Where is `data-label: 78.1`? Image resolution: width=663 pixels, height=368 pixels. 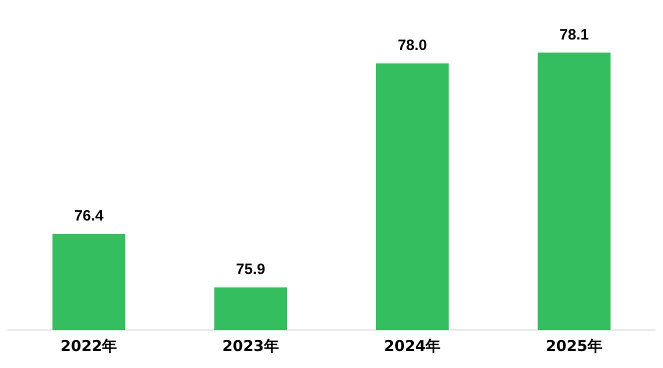 data-label: 78.1 is located at coordinates (574, 35).